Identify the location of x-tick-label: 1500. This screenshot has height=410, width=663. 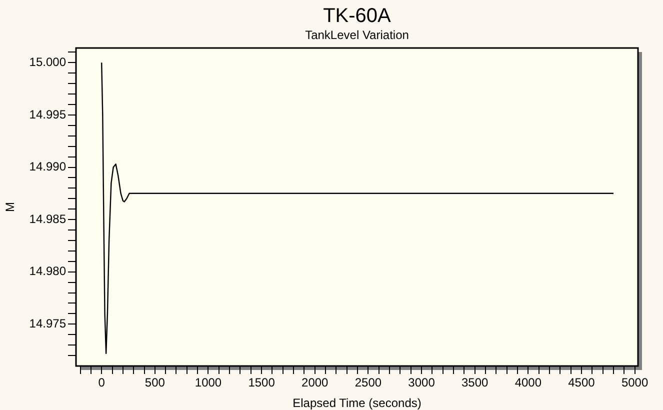
(262, 383).